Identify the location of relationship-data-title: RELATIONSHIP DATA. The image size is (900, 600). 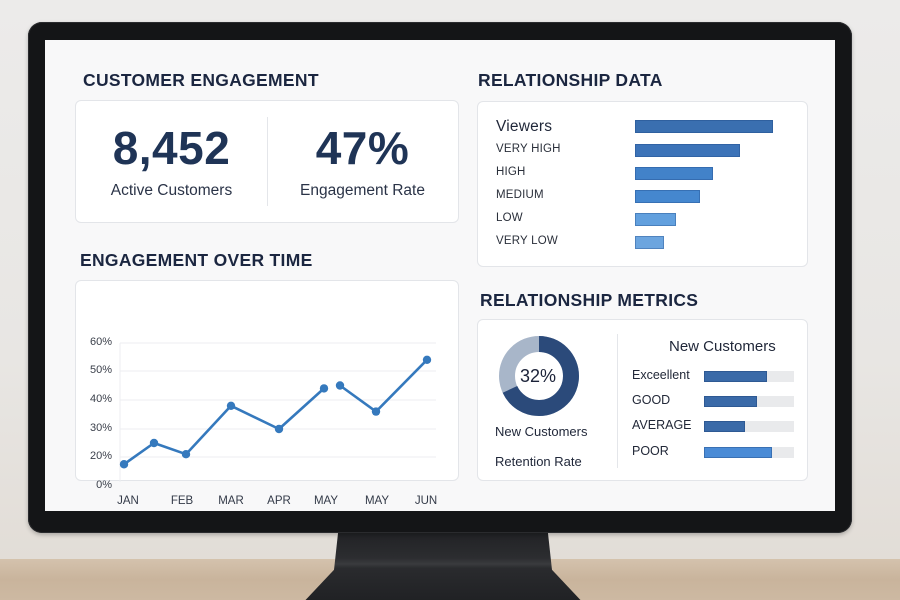
(570, 80).